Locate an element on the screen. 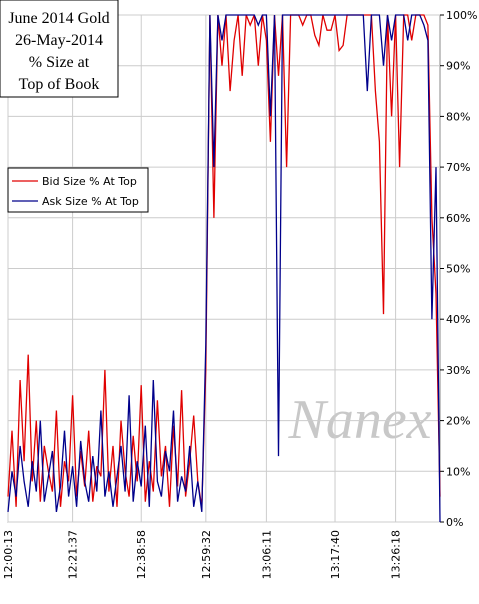 This screenshot has width=479, height=604. chart-title: Top of Book is located at coordinates (59, 84).